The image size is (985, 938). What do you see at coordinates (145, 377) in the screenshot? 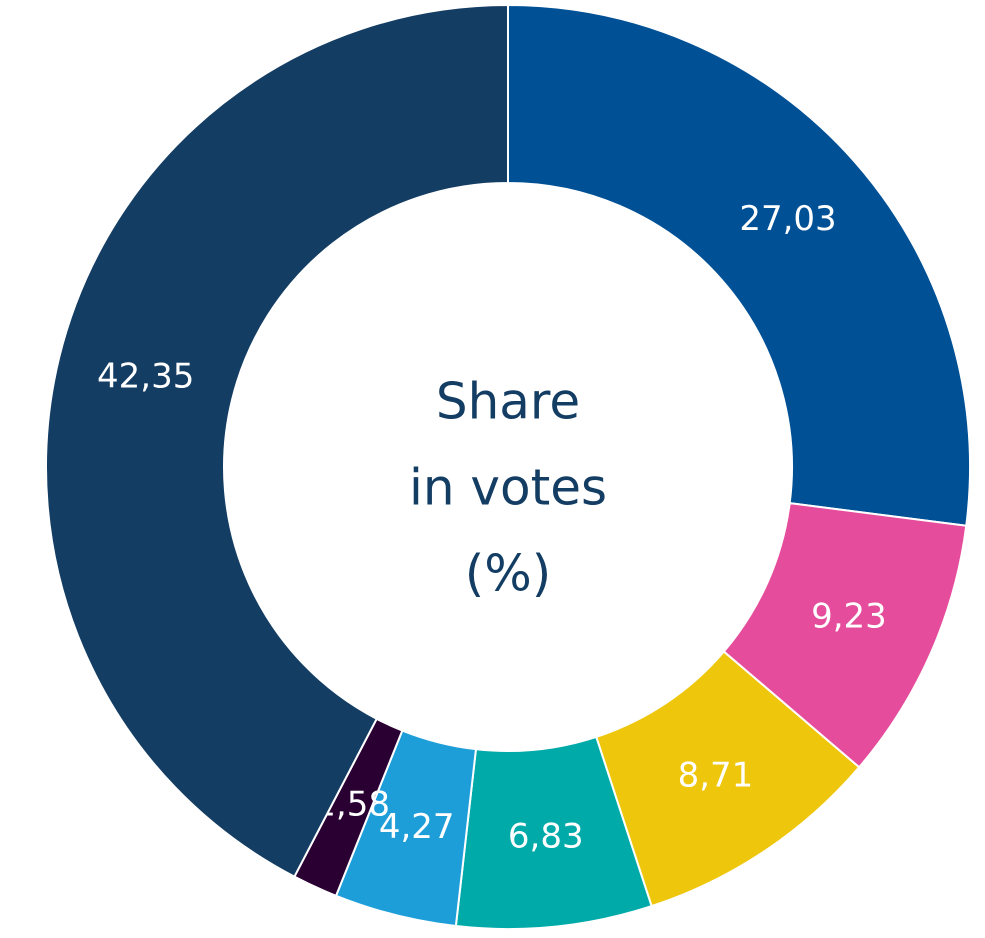
I see `value-label: 42,35` at bounding box center [145, 377].